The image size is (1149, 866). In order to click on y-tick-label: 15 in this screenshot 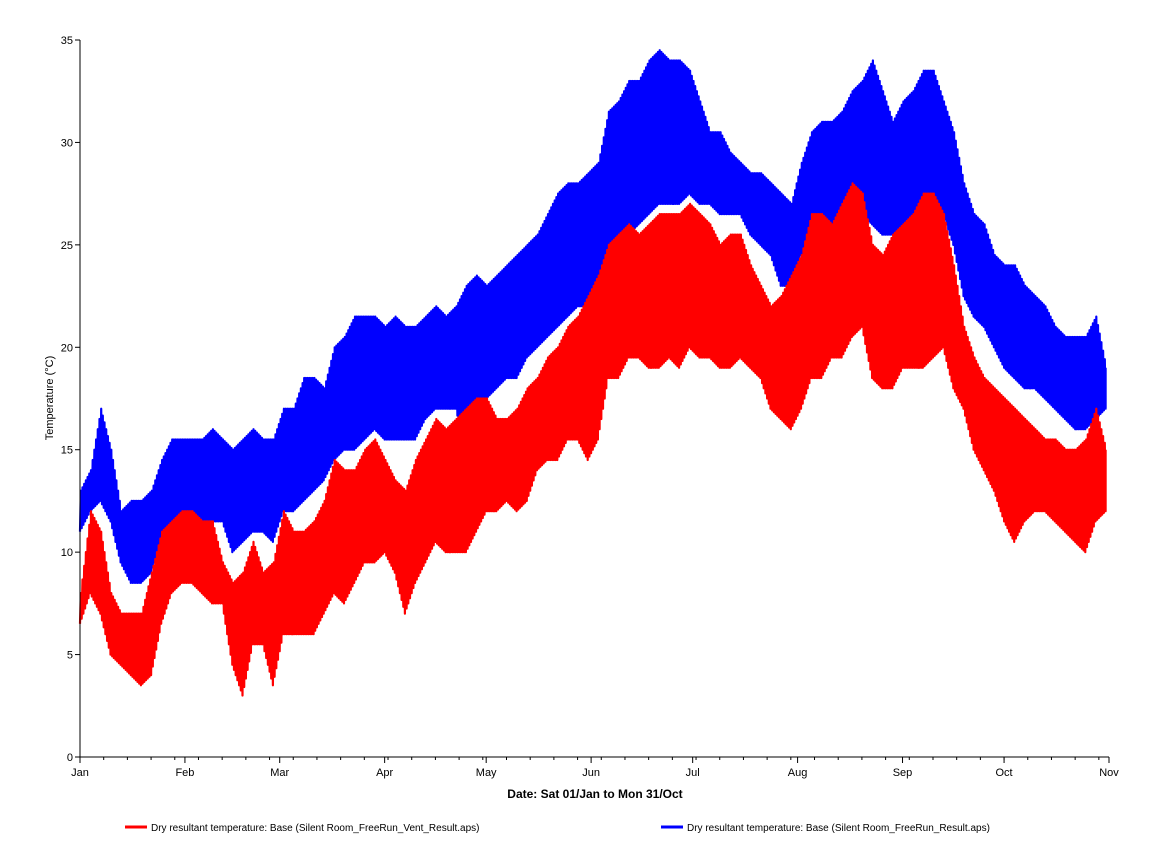, I will do `click(67, 451)`.